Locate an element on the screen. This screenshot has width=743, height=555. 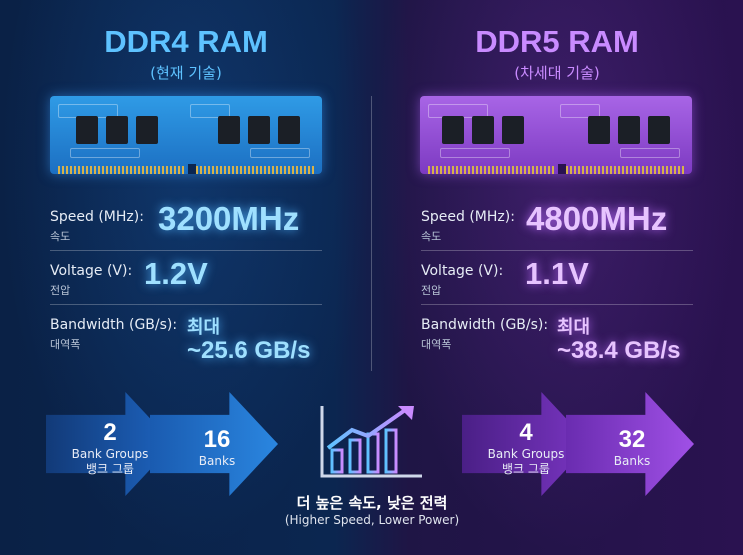
ddr5-speed-value: 4800MHz is located at coordinates (597, 218).